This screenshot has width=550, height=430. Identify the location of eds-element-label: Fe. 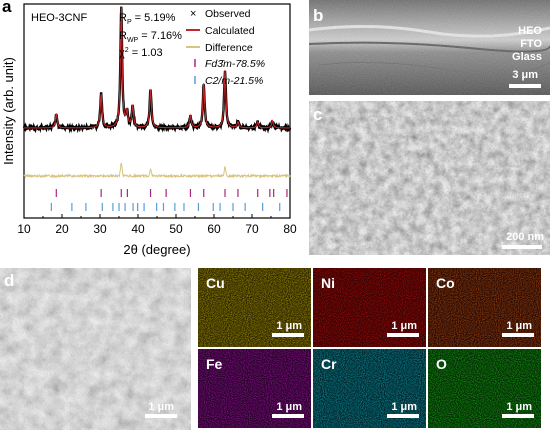
(214, 364).